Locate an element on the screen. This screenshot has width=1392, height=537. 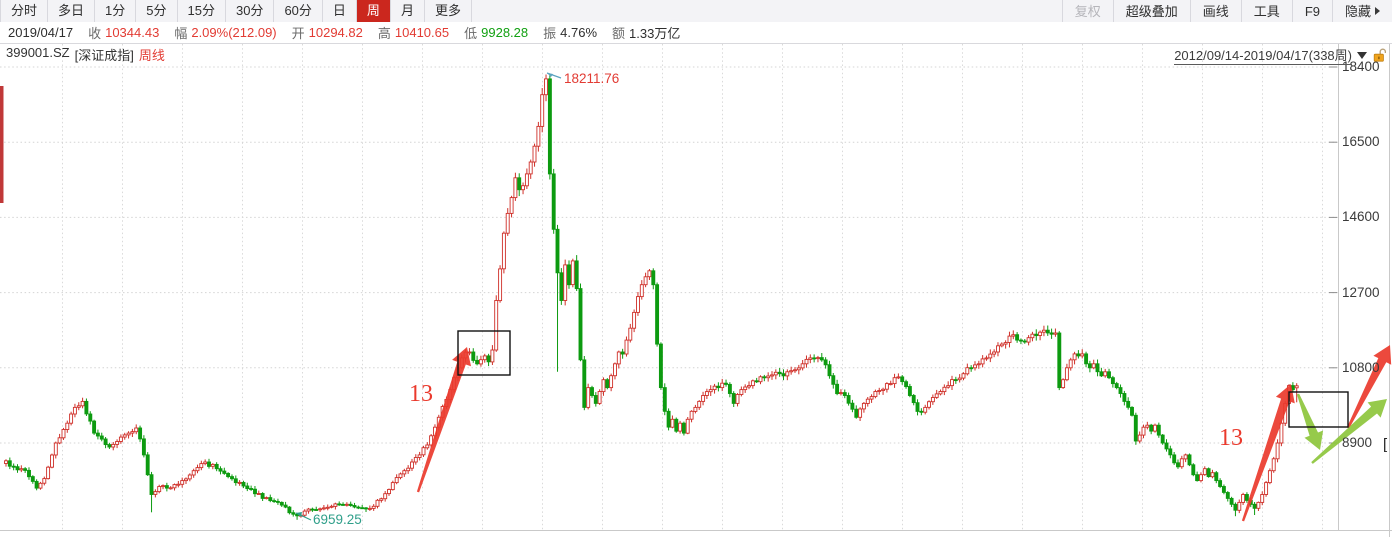
toolbar-spacer is located at coordinates (767, 11).